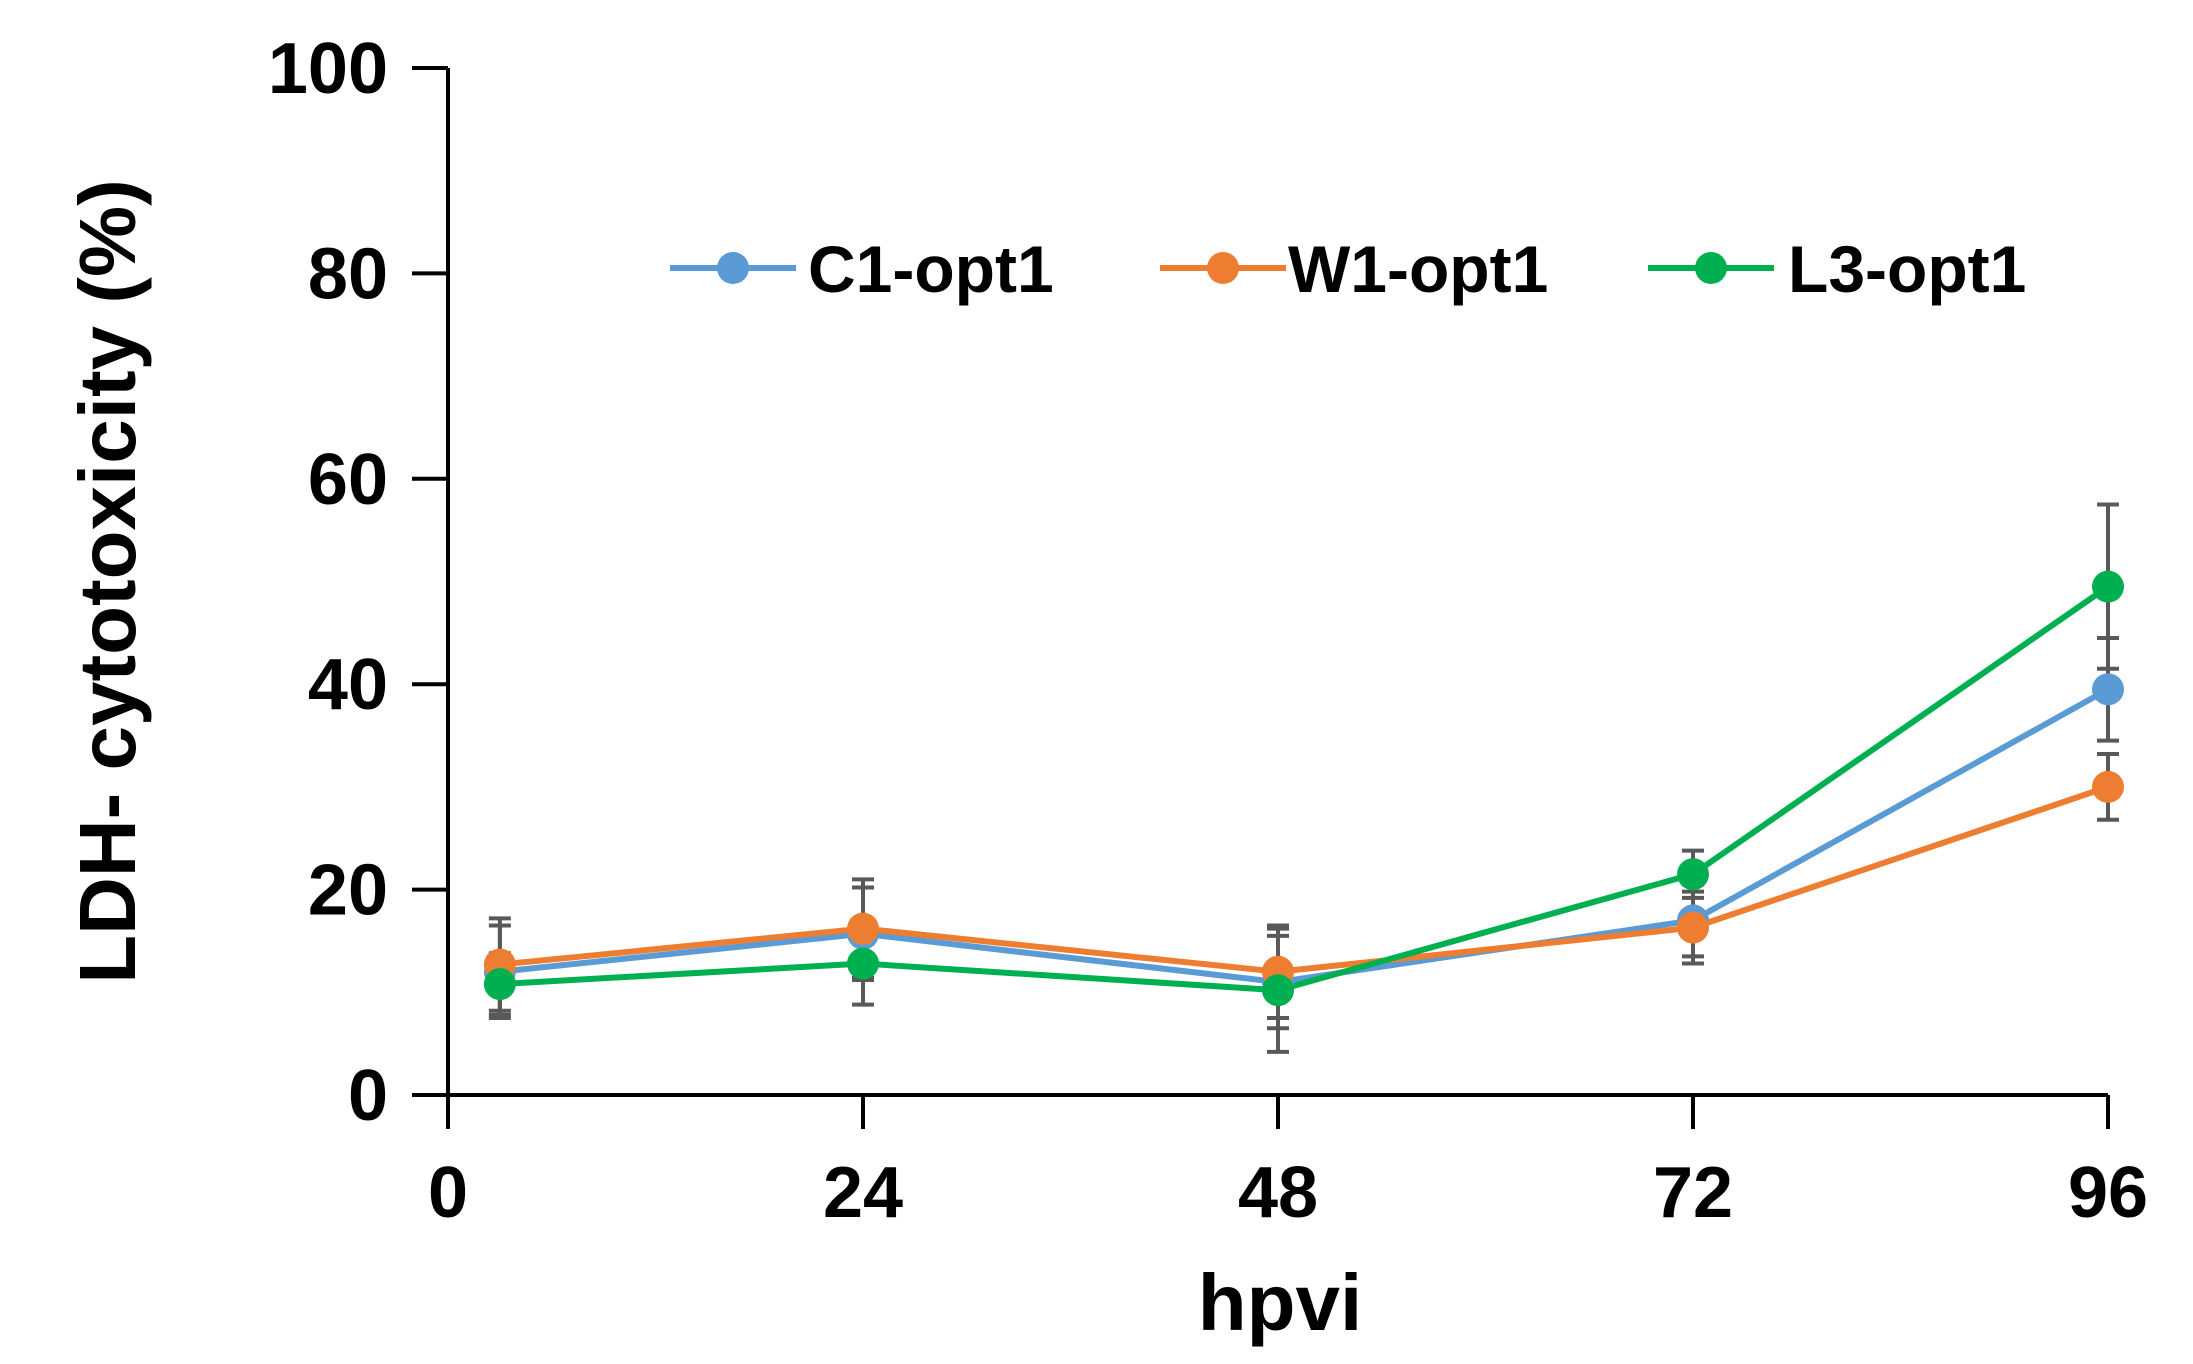 The height and width of the screenshot is (1364, 2193). What do you see at coordinates (348, 685) in the screenshot?
I see `y-tick-label: 40` at bounding box center [348, 685].